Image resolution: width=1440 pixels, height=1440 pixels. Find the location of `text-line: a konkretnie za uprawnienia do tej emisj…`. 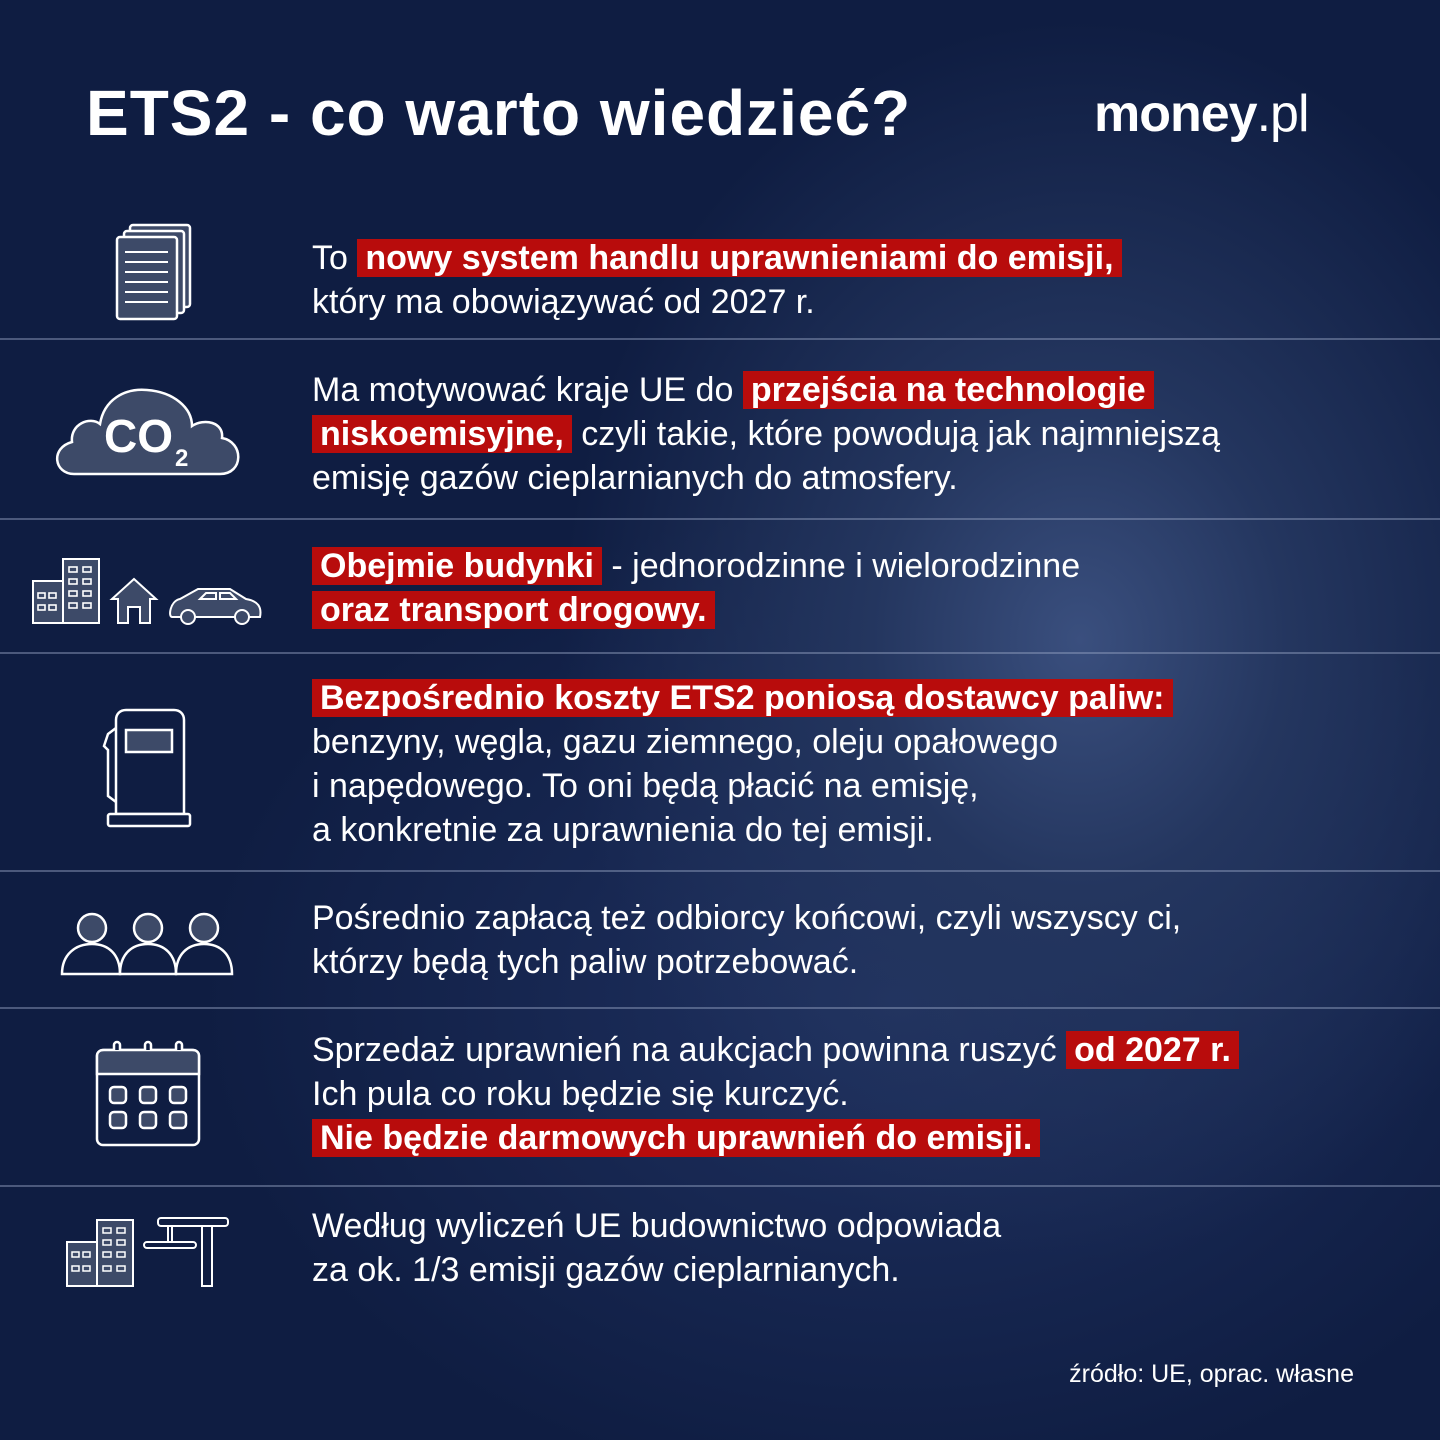

text-line: a konkretnie za uprawnienia do tej emisj… is located at coordinates (742, 830).